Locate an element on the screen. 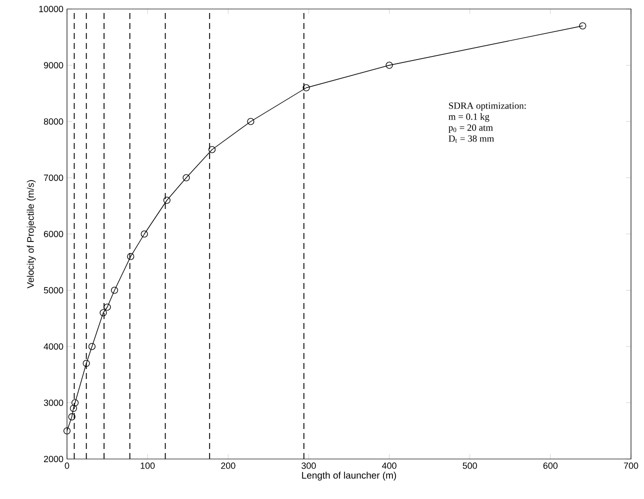  y-axis-title: Velocity of Projectile (m/s) is located at coordinates (31, 234).